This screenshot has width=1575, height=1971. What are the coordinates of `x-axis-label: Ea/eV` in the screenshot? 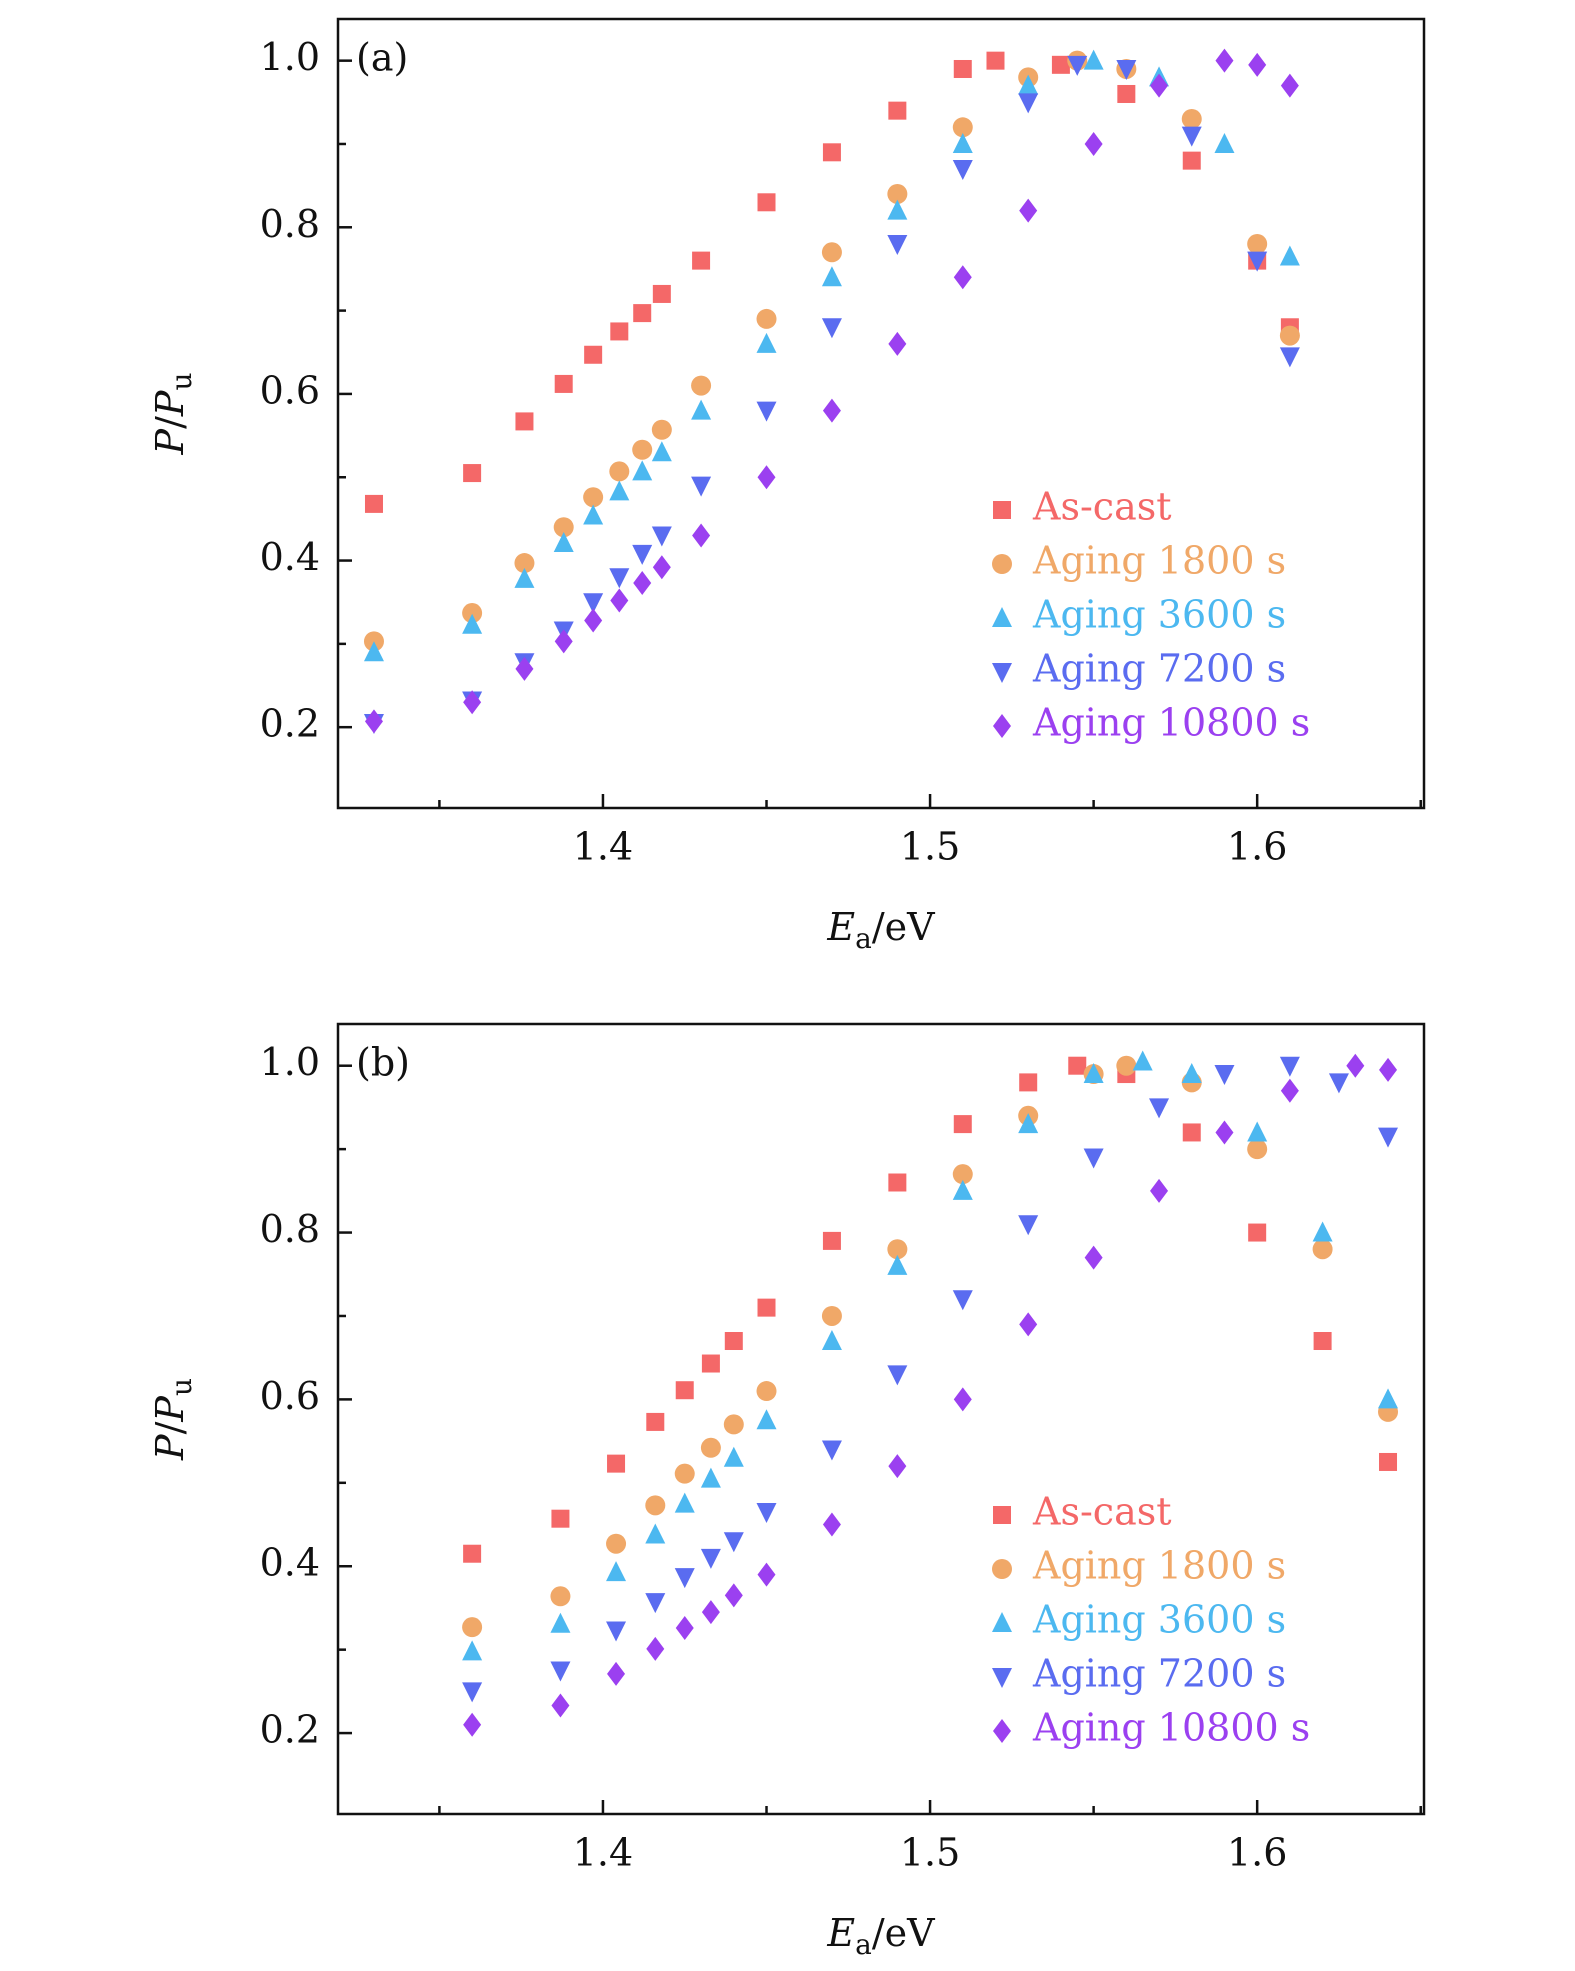 It's located at (880, 1936).